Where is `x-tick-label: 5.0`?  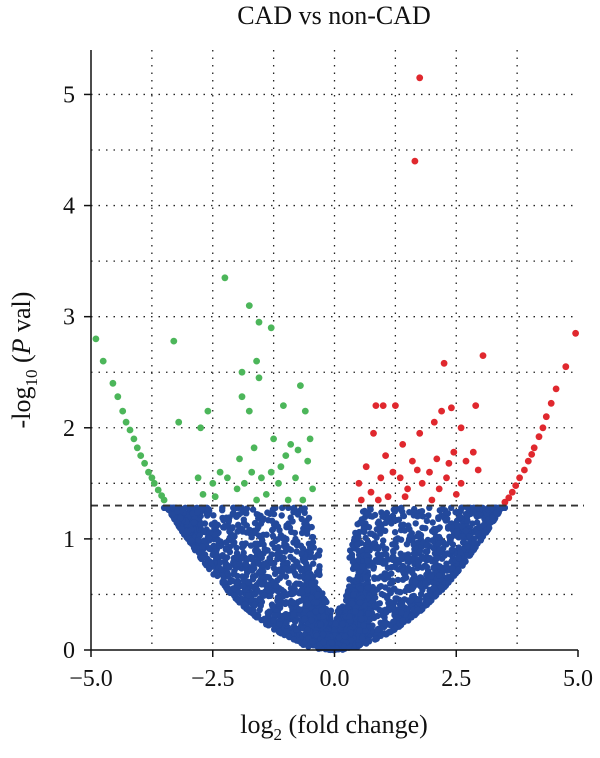 x-tick-label: 5.0 is located at coordinates (578, 679).